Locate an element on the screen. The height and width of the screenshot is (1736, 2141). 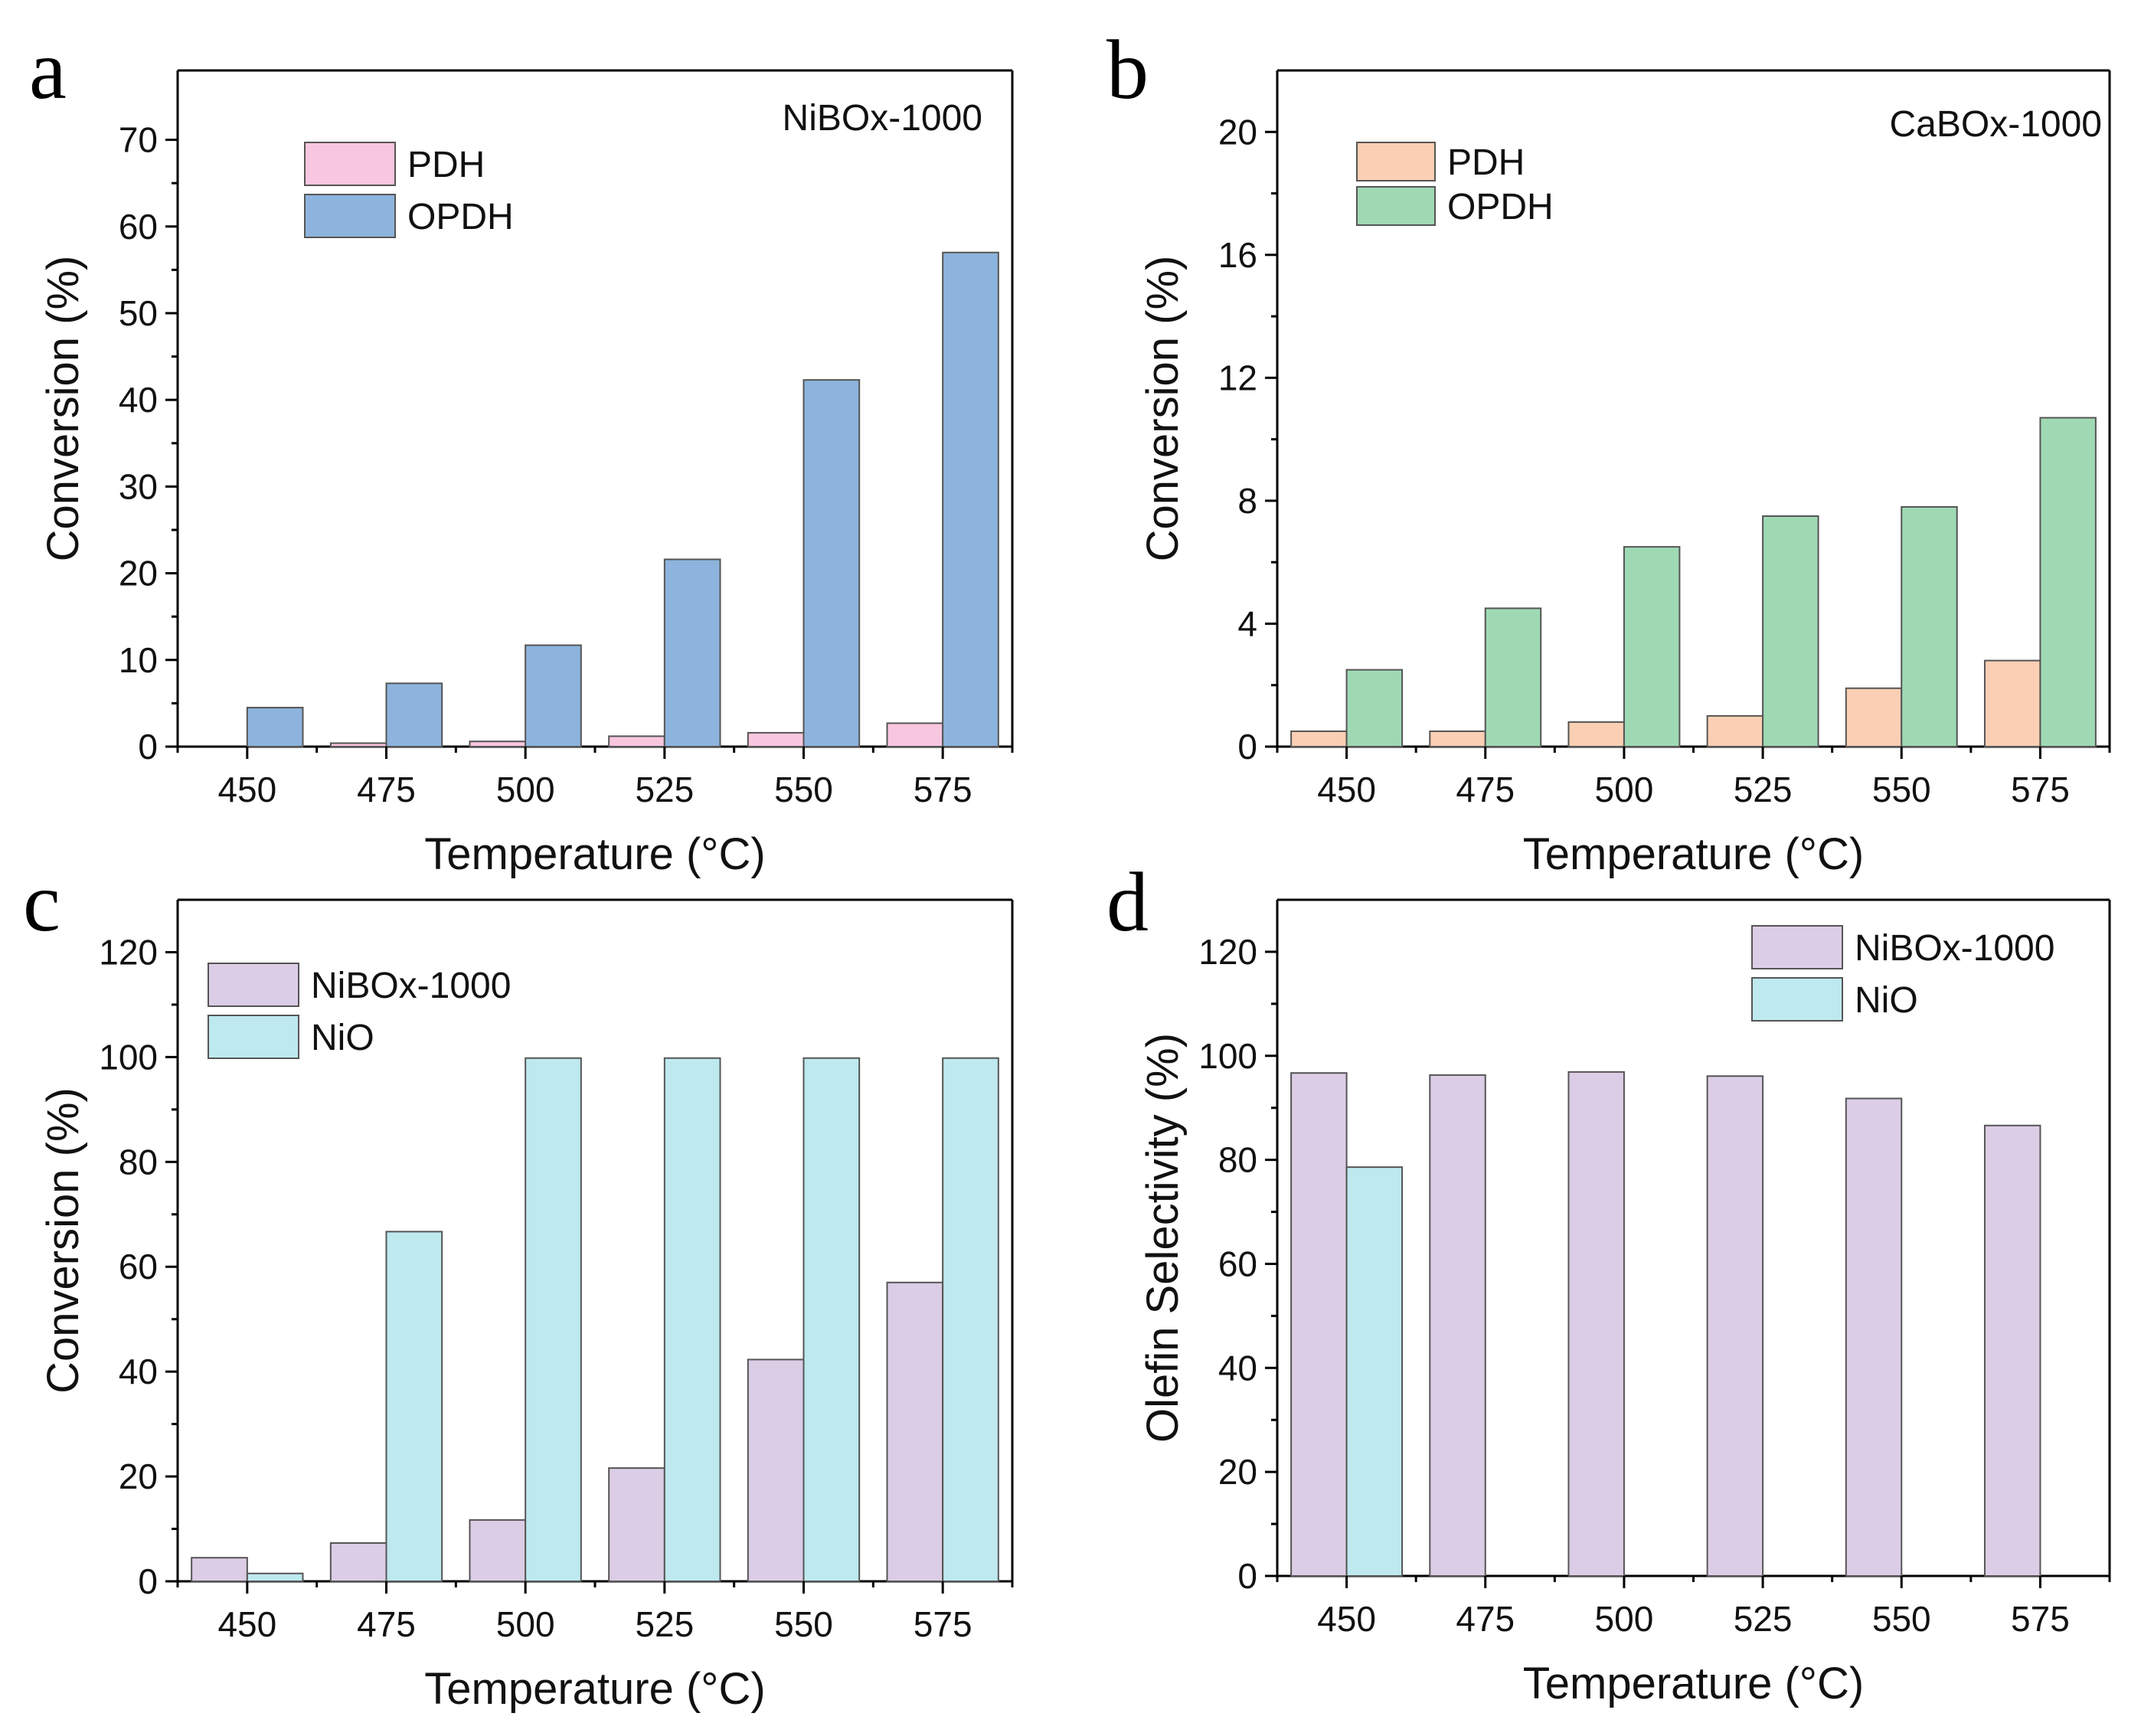
legend-swatch-NiO is located at coordinates (1797, 999).